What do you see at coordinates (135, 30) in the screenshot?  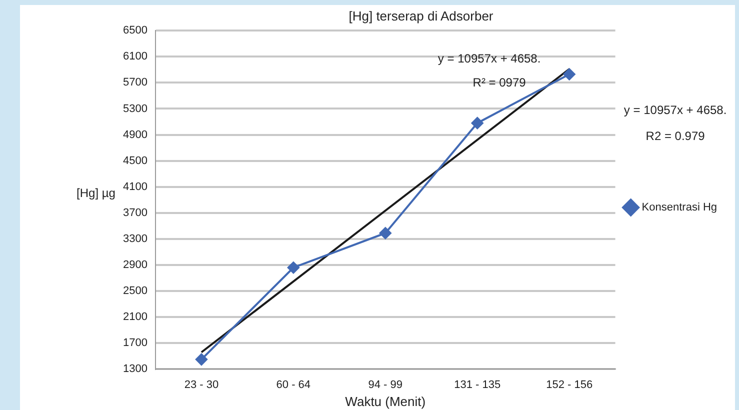 I see `y-tick-label: 6500` at bounding box center [135, 30].